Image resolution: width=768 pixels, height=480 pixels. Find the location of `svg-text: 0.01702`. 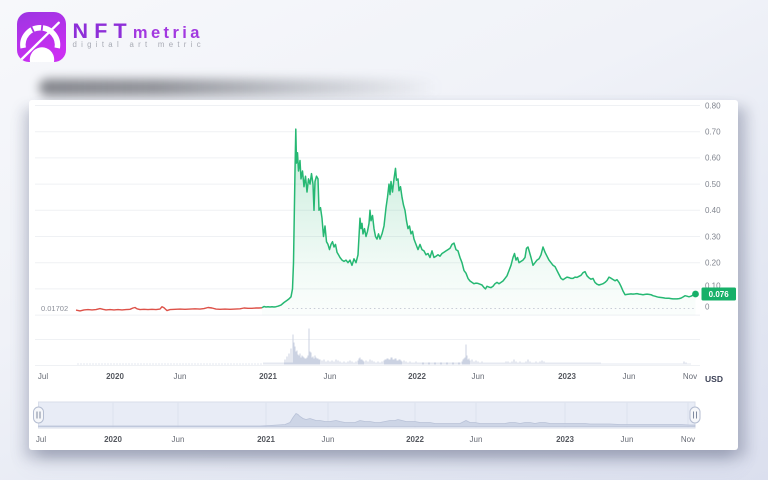

svg-text: 0.01702 is located at coordinates (54, 308).